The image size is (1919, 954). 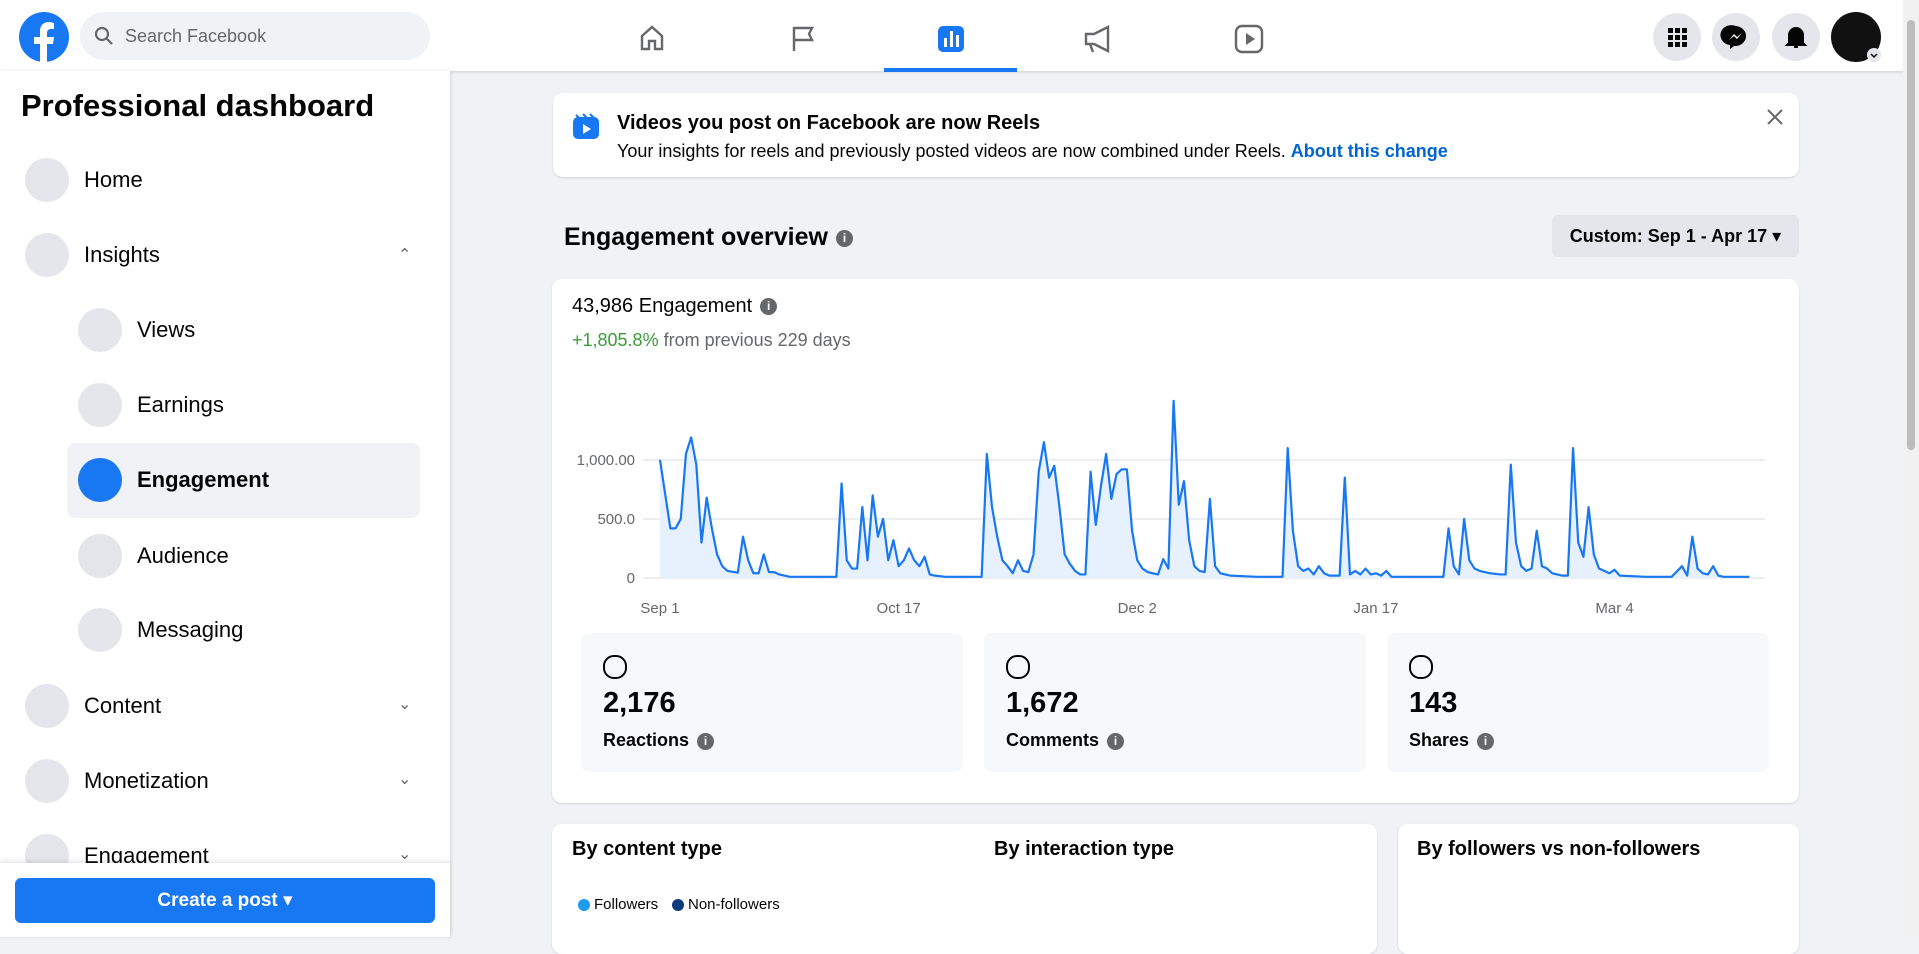 I want to click on total: 43,986 Engagement i, so click(x=675, y=306).